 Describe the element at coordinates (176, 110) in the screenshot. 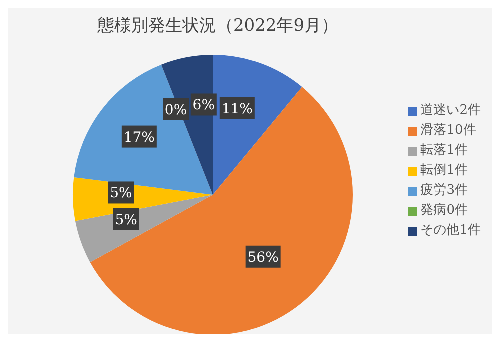

I see `text: 0%` at that location.